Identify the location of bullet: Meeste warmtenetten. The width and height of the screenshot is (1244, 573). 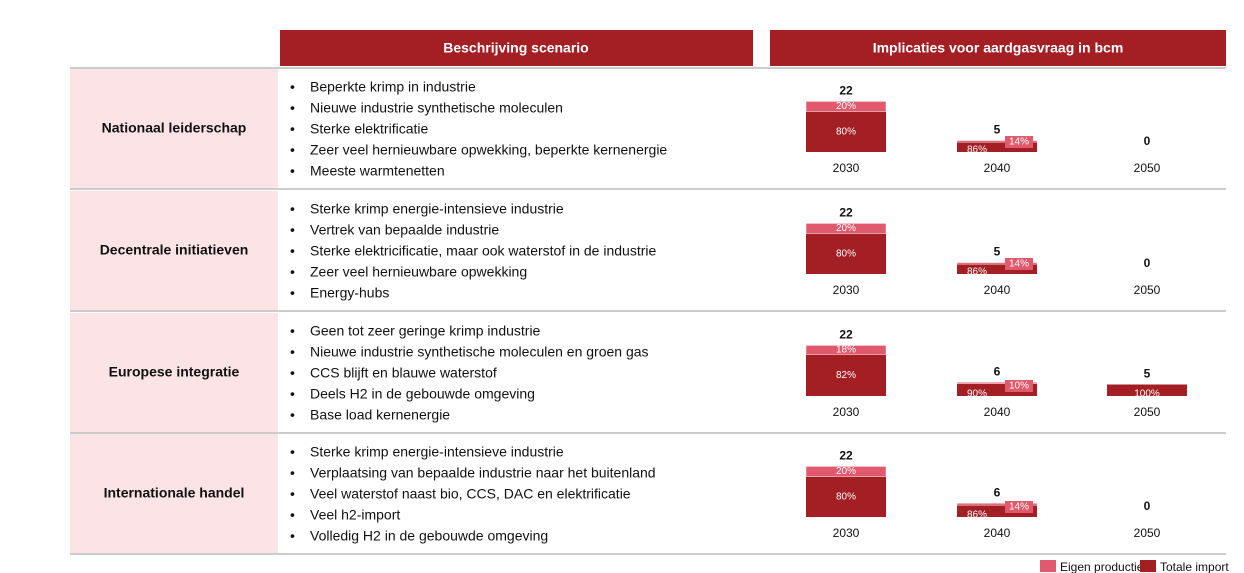
(377, 171).